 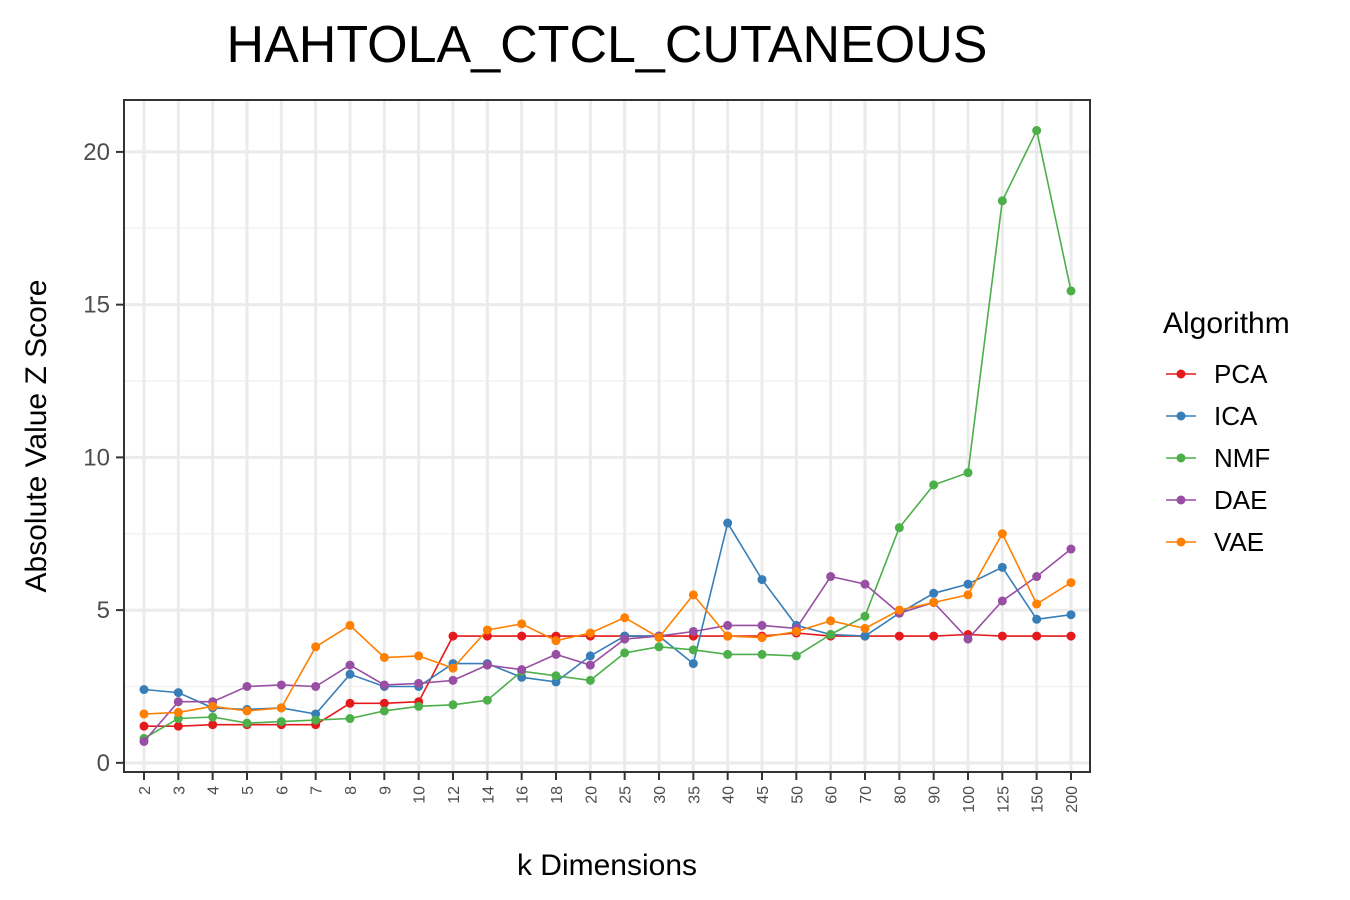 I want to click on y-tick-label: 10, so click(x=96, y=457).